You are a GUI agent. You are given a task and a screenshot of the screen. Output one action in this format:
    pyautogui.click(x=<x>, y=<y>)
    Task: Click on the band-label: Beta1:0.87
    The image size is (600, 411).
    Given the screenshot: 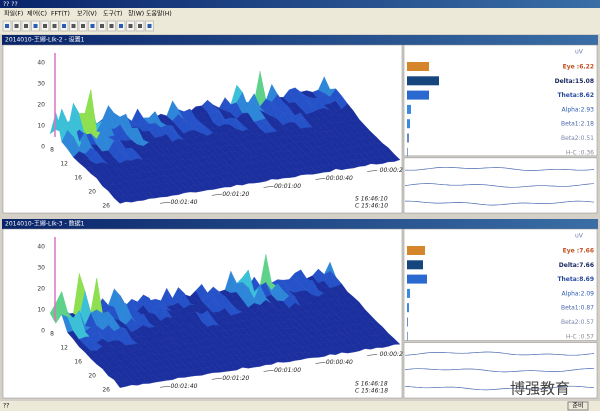 What is the action you would take?
    pyautogui.click(x=577, y=308)
    